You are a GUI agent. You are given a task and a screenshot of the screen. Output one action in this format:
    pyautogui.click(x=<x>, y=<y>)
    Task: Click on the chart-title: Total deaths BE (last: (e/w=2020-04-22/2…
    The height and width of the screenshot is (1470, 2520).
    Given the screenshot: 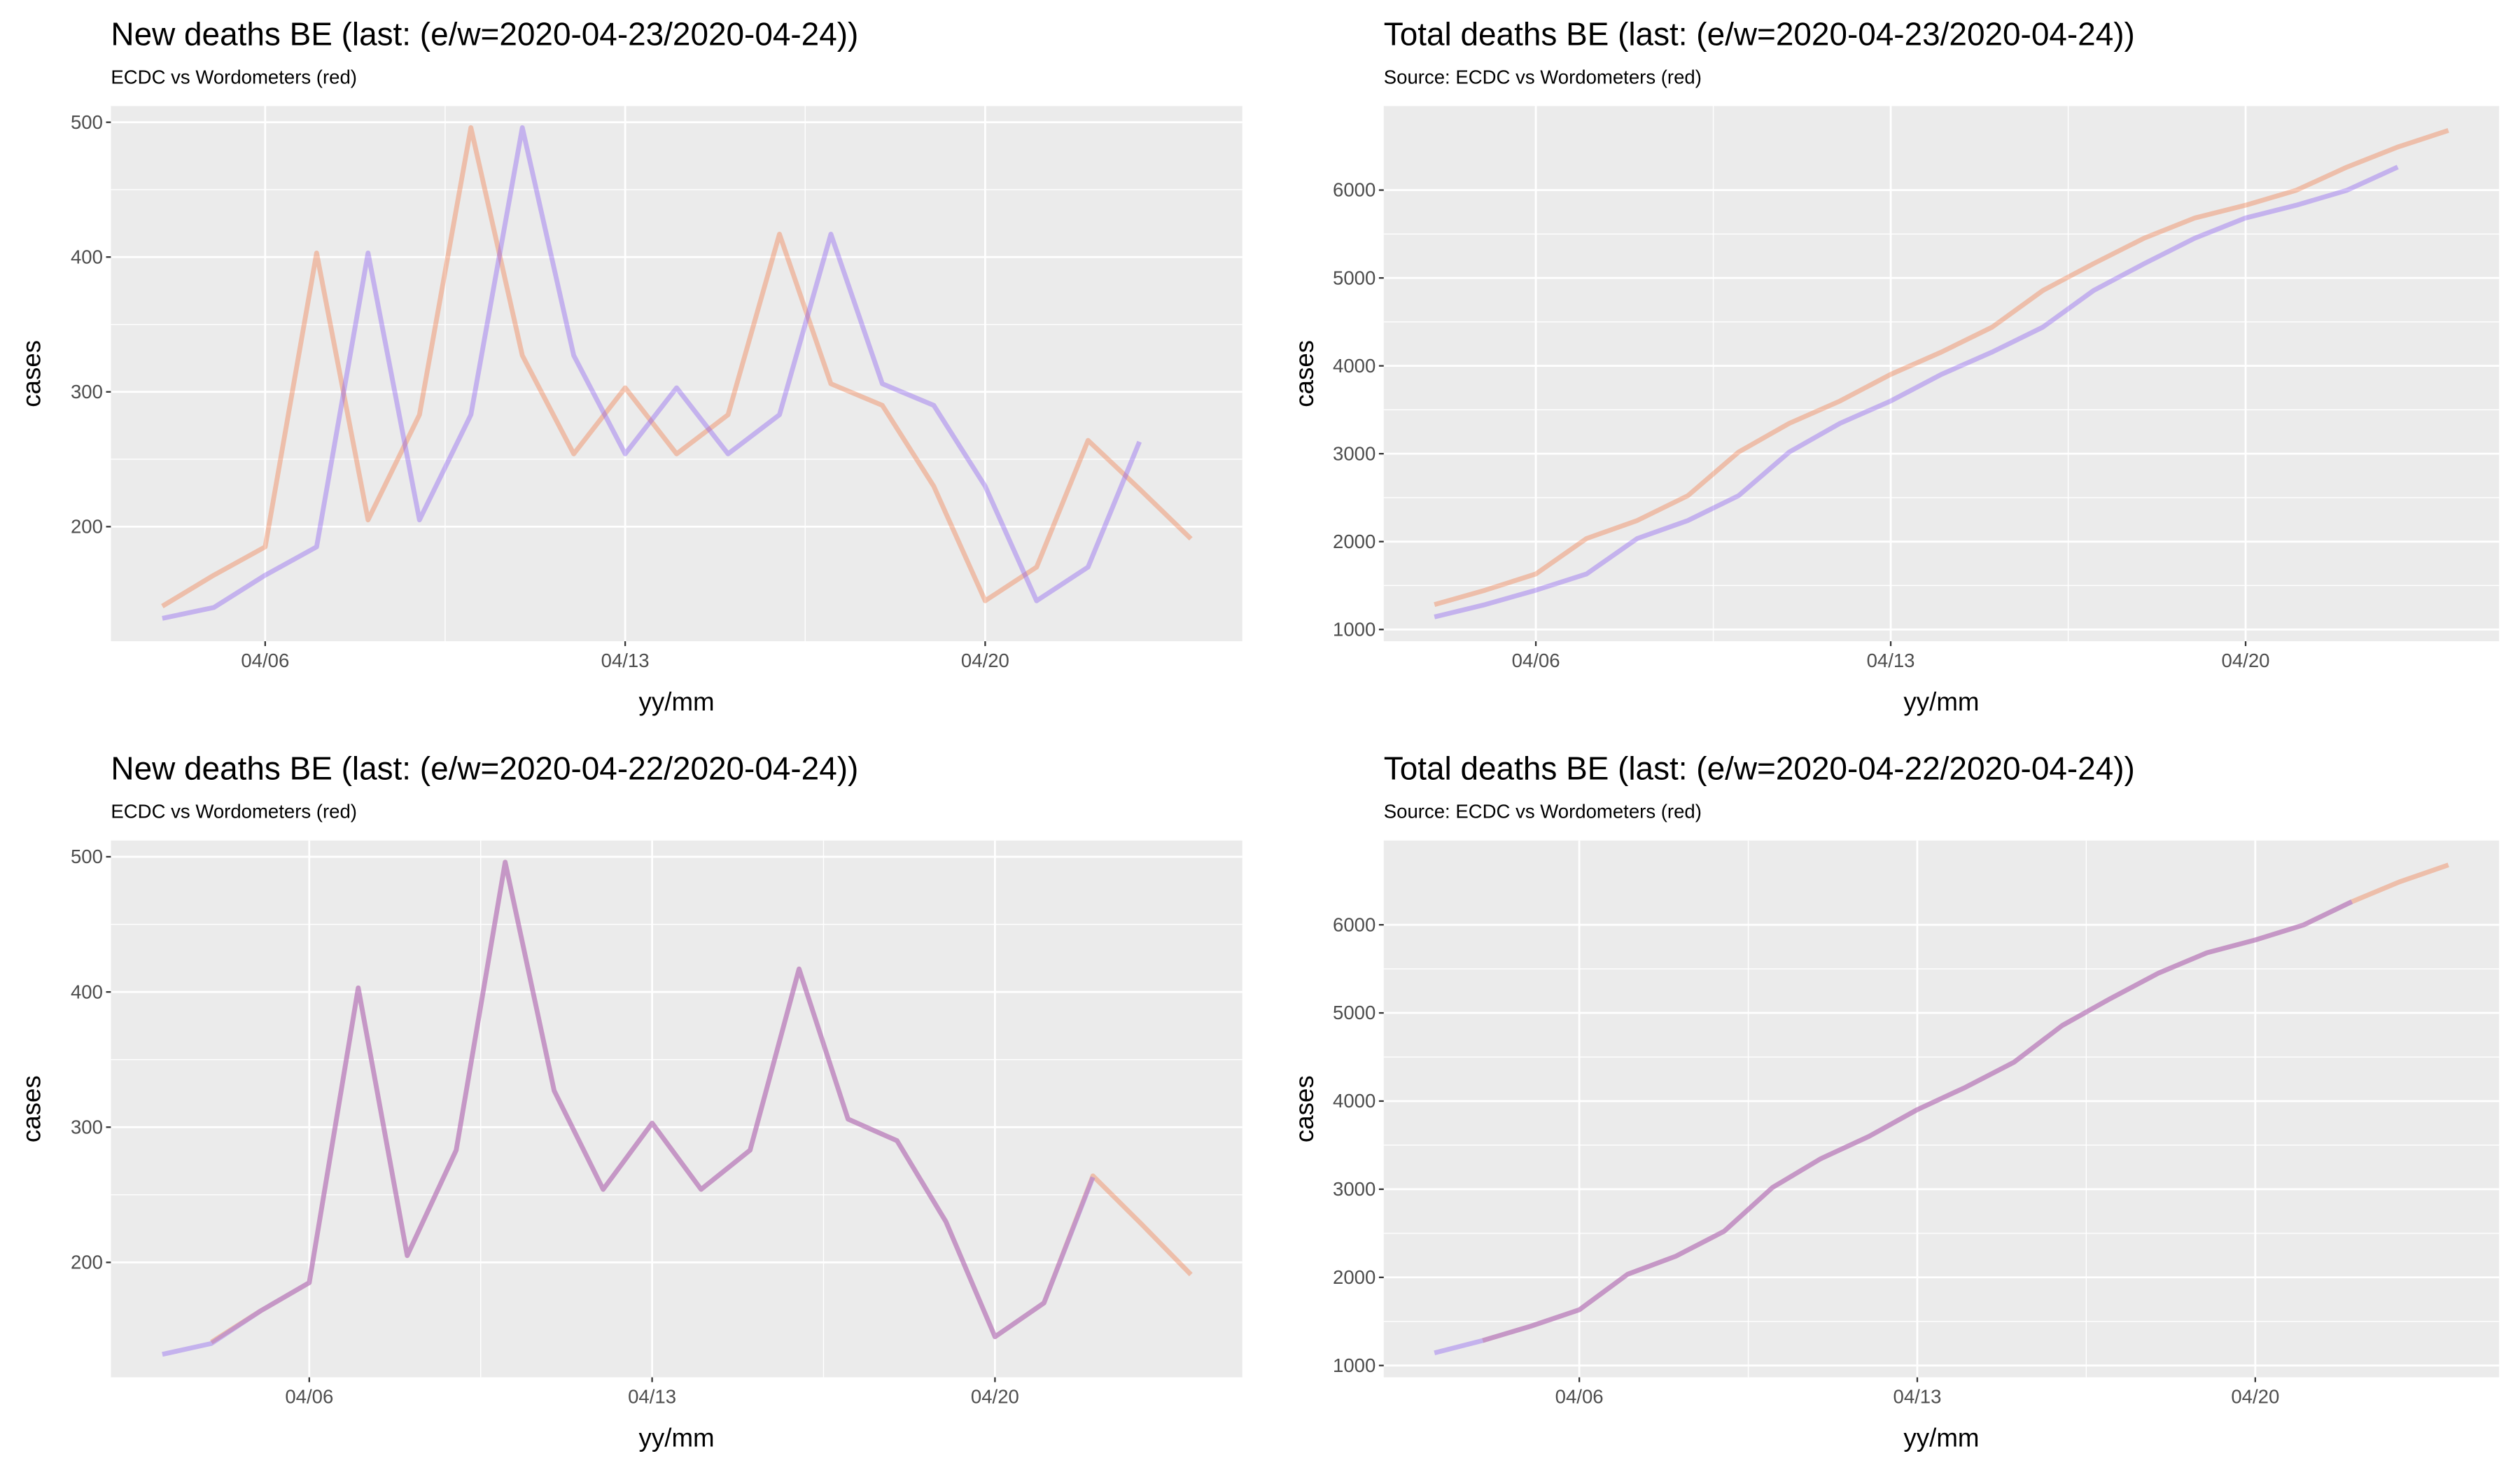 What is the action you would take?
    pyautogui.click(x=1759, y=768)
    